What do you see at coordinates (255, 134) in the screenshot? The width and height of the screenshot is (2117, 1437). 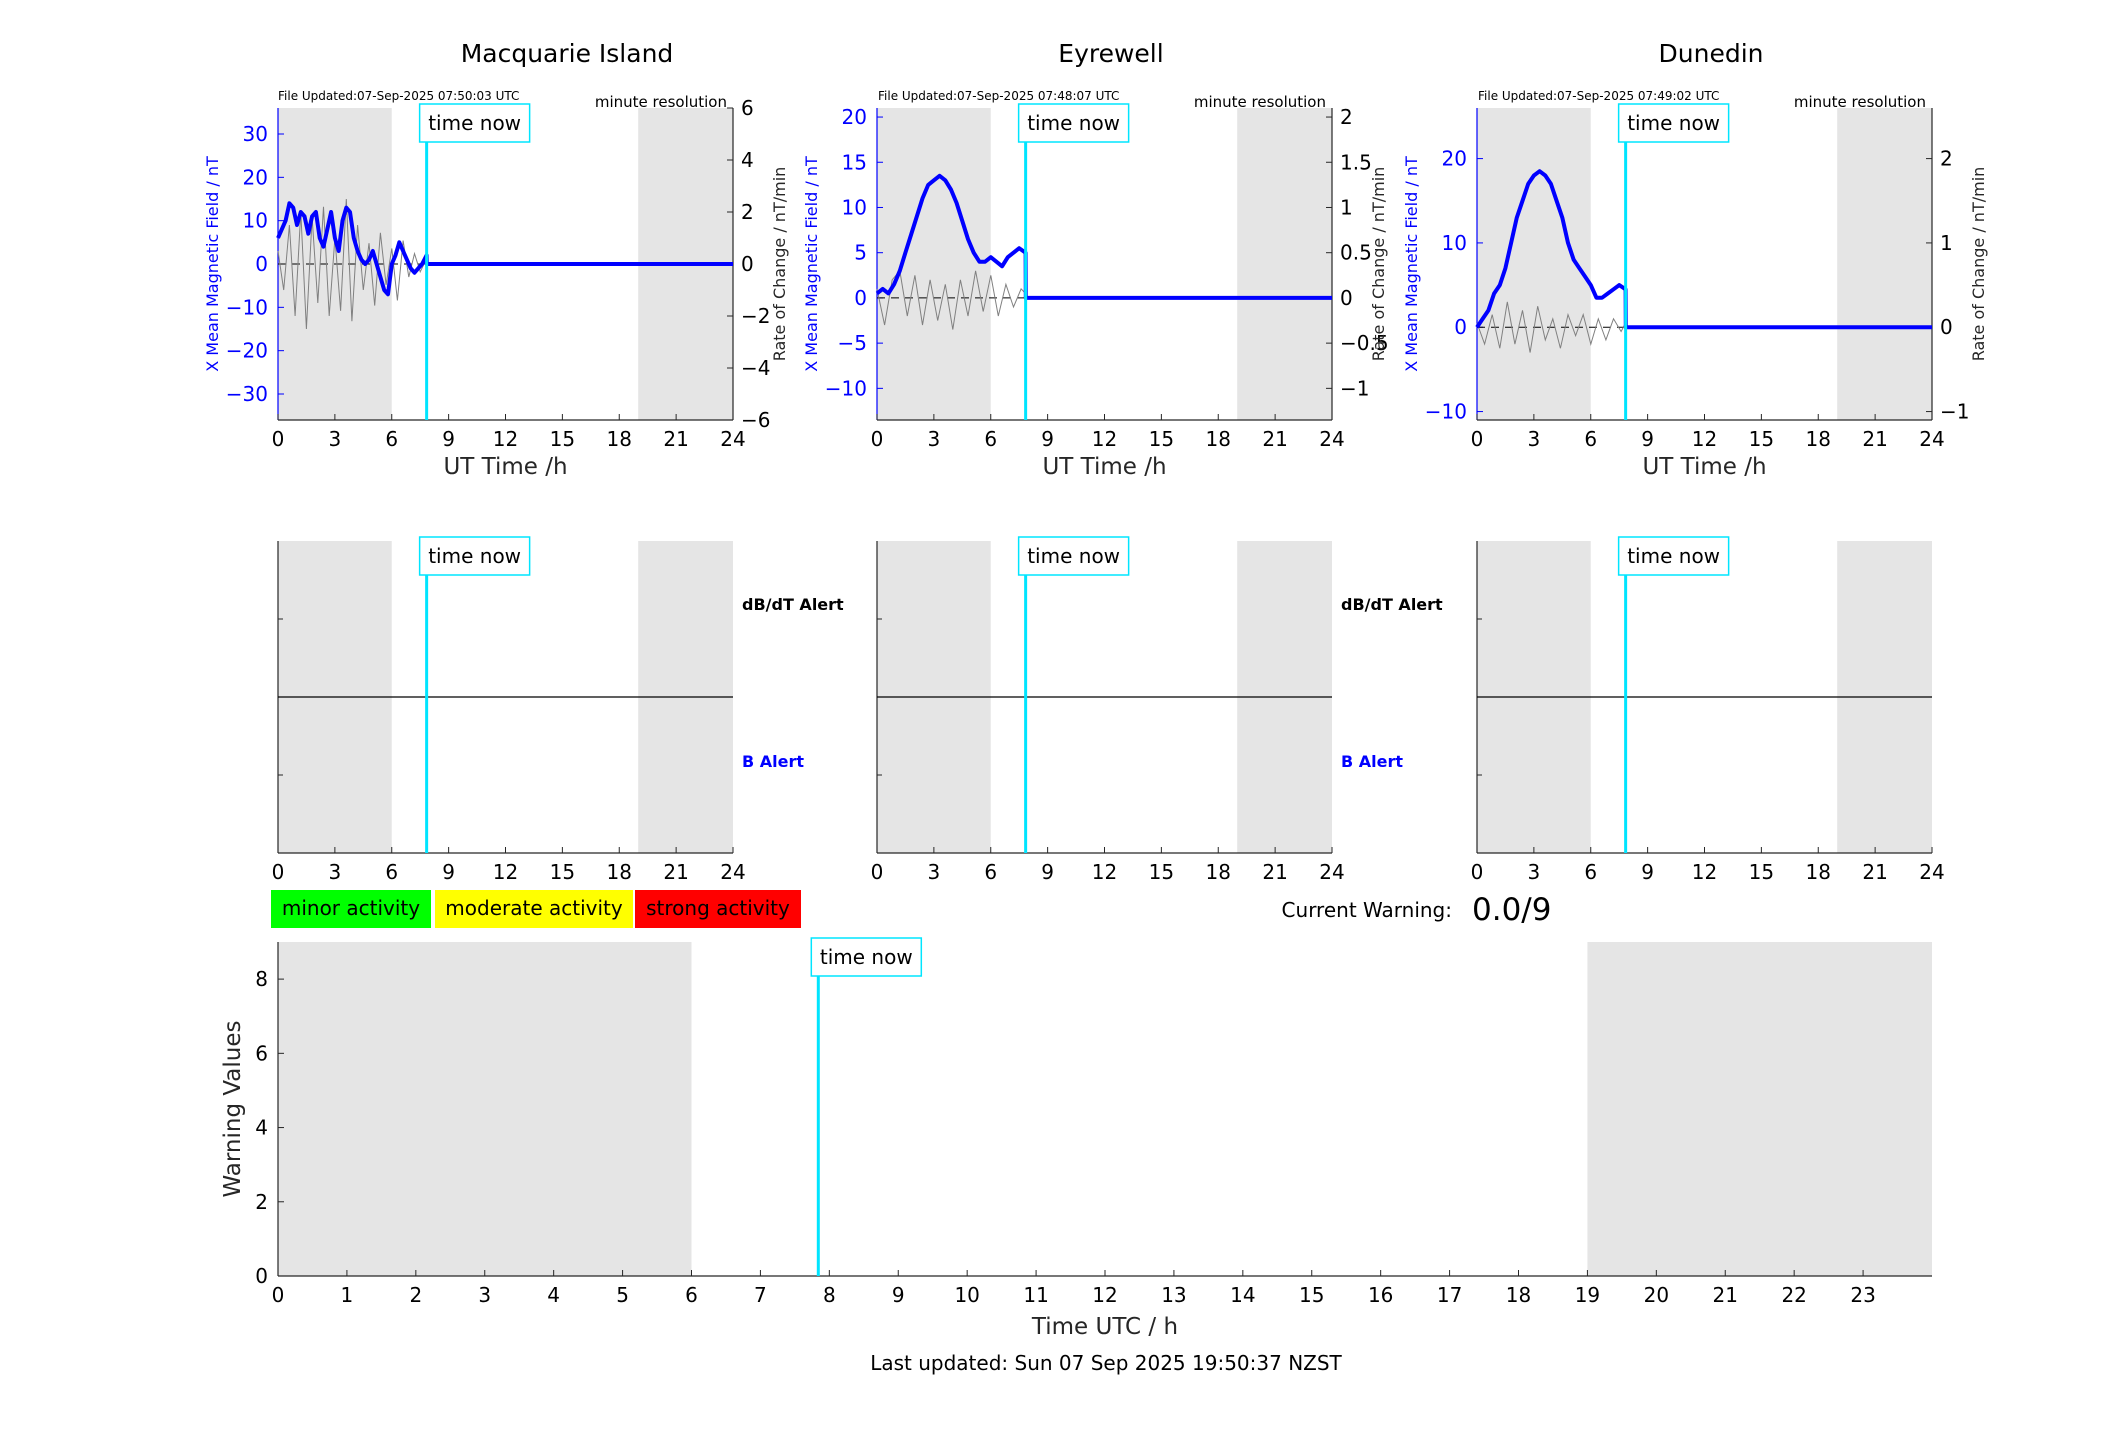 I see `y-left-tick-label: 30` at bounding box center [255, 134].